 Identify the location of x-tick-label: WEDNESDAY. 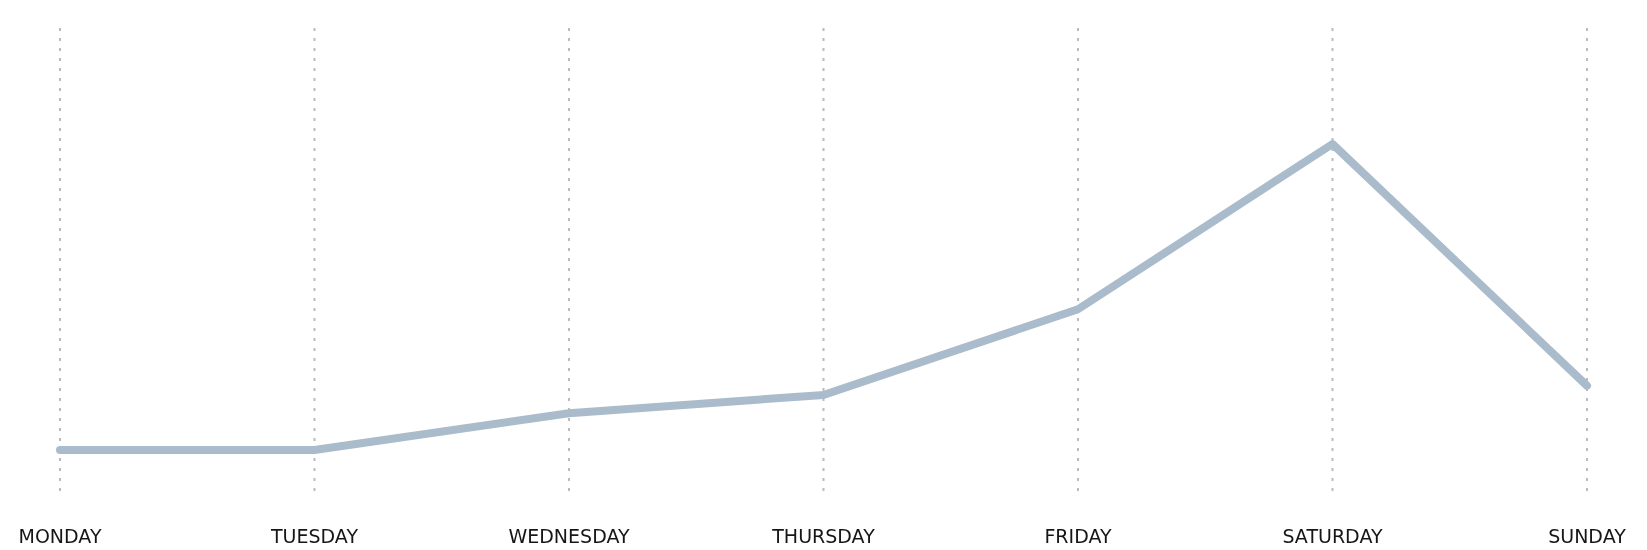
(569, 536).